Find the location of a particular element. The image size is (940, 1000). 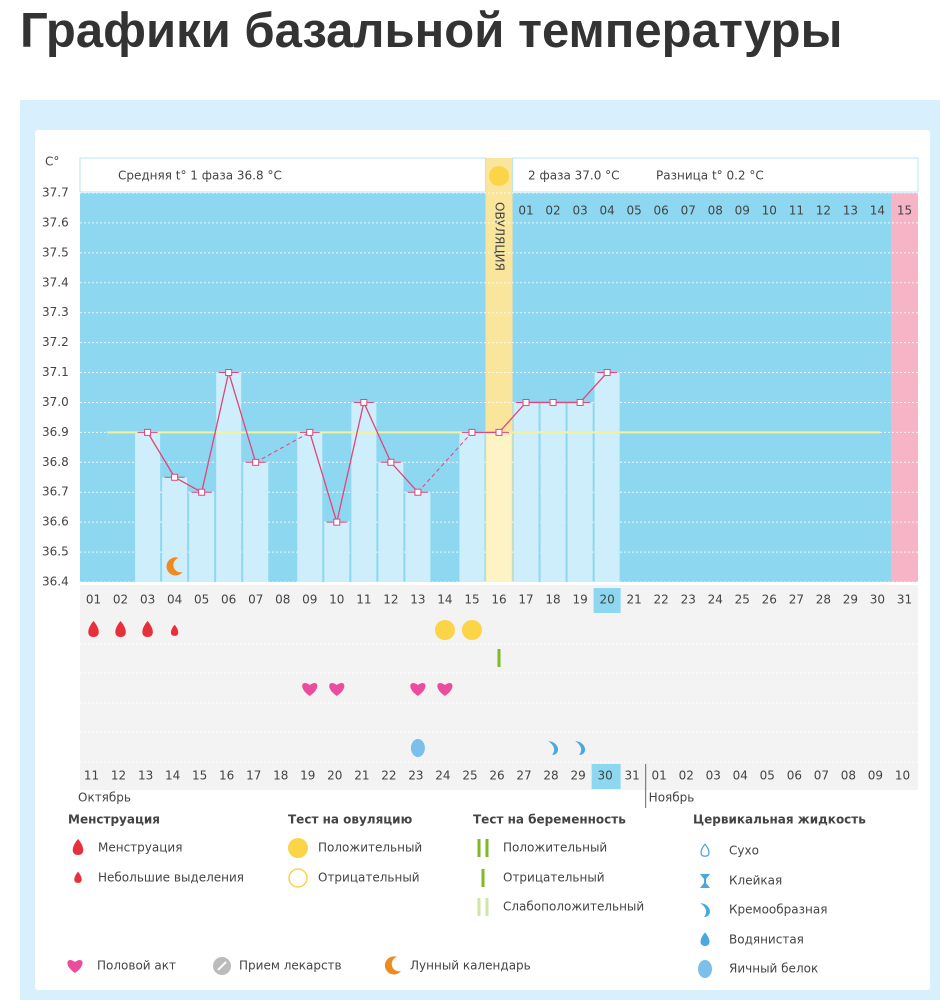

x-tick-label: 18 is located at coordinates (552, 600).